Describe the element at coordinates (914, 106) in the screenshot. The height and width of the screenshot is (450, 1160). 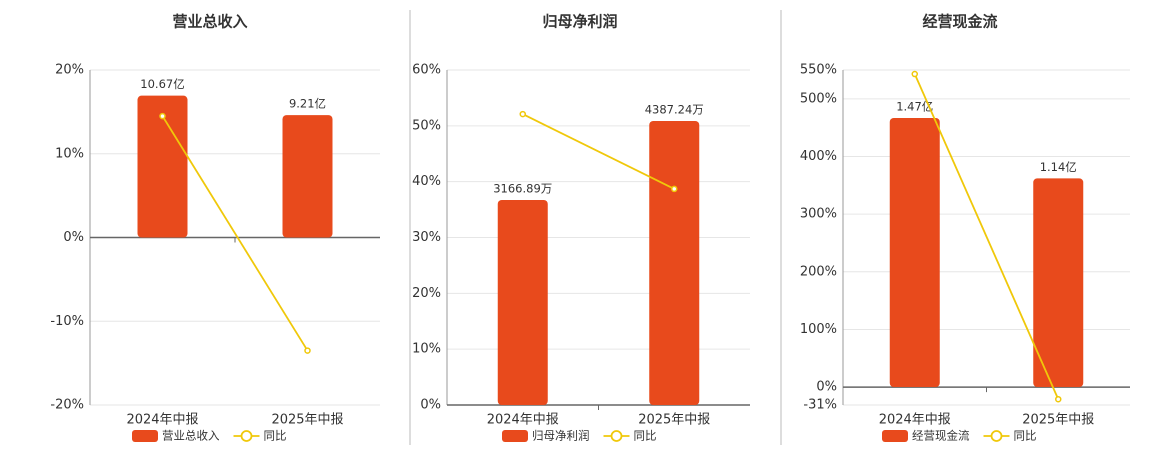
I see `data-label: 1.47亿` at that location.